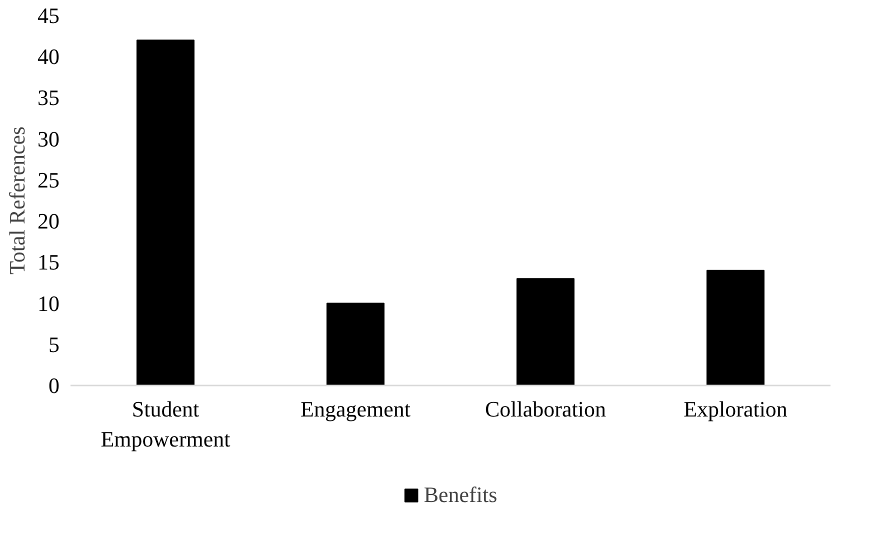 This screenshot has width=891, height=539. I want to click on y-tick-label: 20, so click(49, 221).